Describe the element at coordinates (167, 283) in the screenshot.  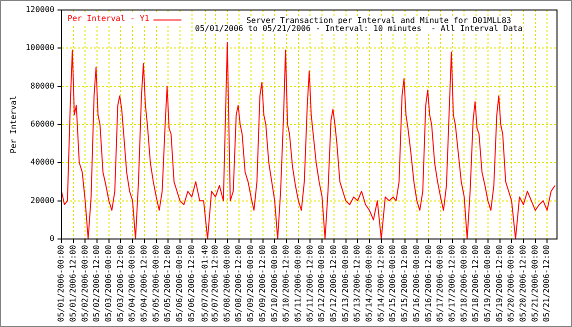
I see `x-tick-label: 05/05/2006-12:00` at that location.